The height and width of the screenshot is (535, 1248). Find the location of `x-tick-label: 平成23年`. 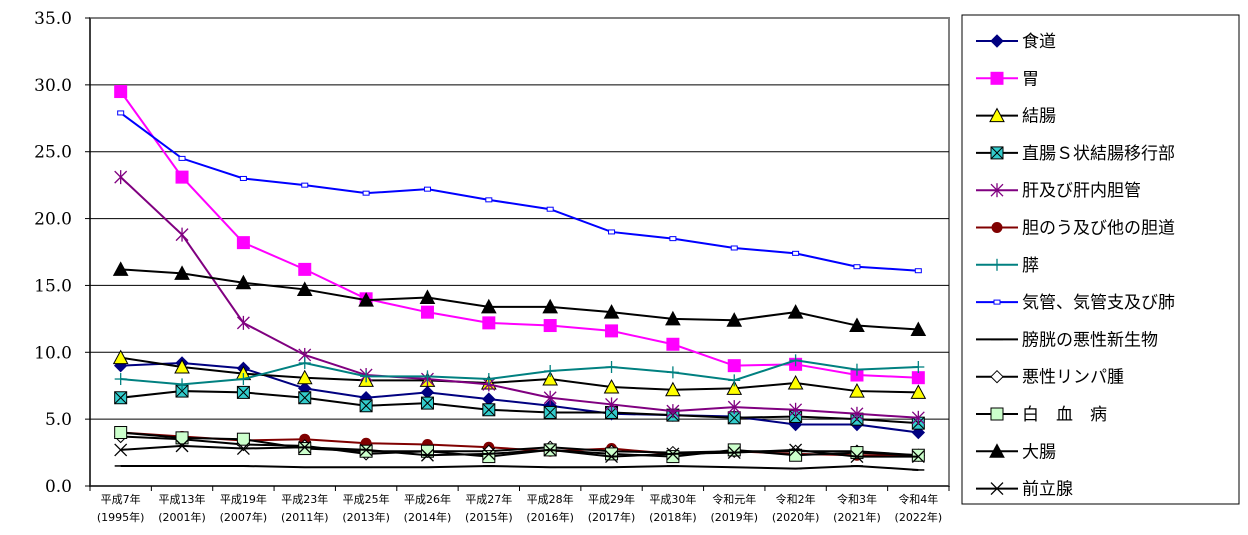

x-tick-label: 平成23年 is located at coordinates (304, 499).